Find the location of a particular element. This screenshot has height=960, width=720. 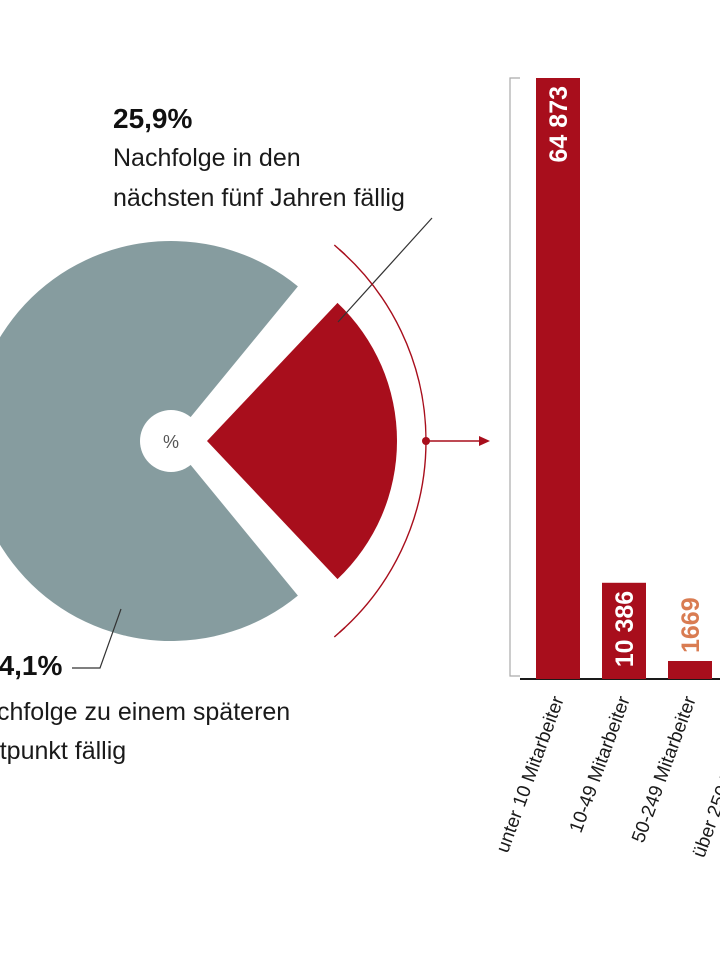

slice-label-red-line2: nächsten fünf Jahren fällig is located at coordinates (259, 198).